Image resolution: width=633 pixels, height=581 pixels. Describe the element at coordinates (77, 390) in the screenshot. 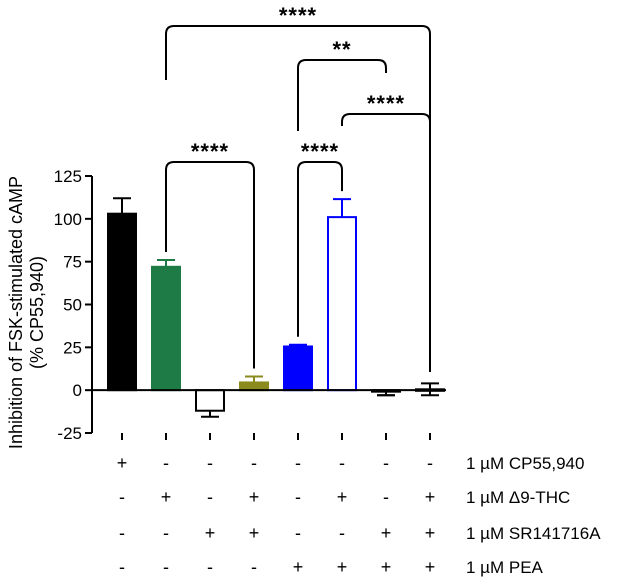

I see `y-tick-label: 0` at that location.